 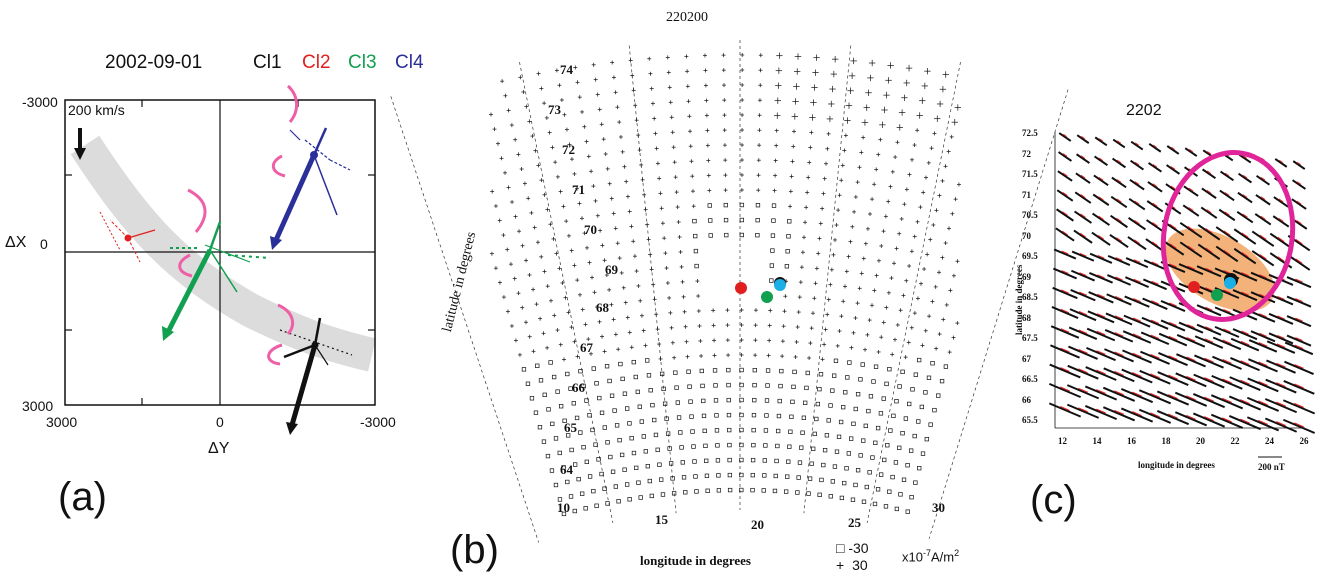 What do you see at coordinates (780, 285) in the screenshot?
I see `cl4-footprint` at bounding box center [780, 285].